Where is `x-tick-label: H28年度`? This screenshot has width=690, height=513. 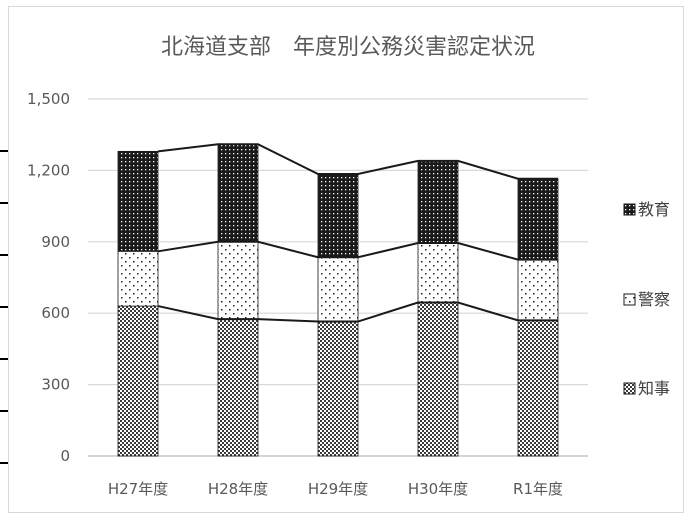 x-tick-label: H28年度 is located at coordinates (238, 489).